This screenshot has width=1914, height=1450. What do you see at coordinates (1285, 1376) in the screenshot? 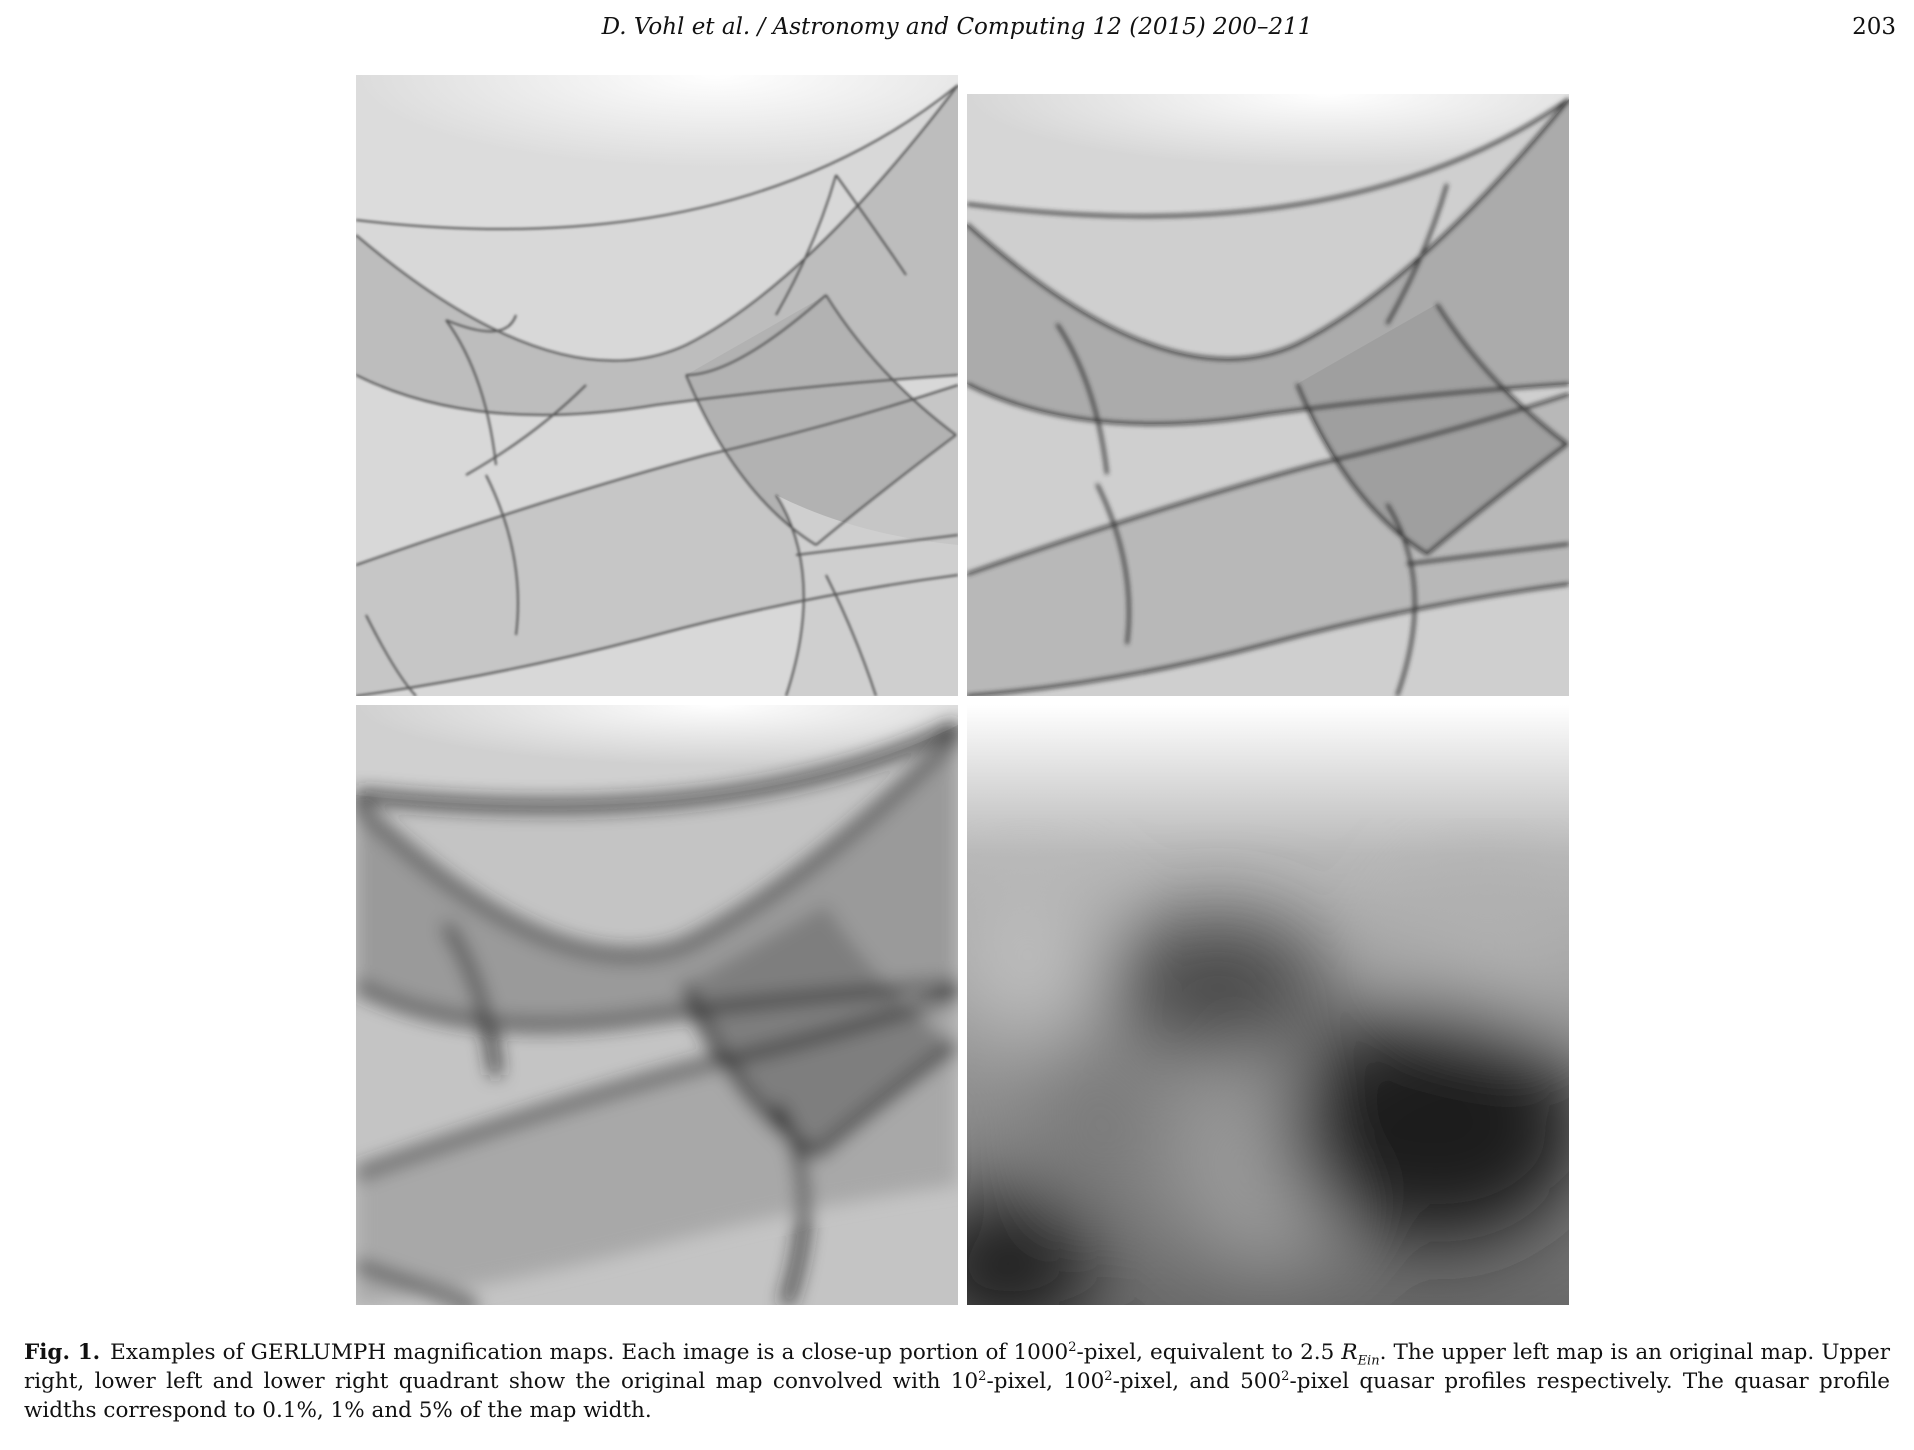
I see `caption-sup-4: 2` at bounding box center [1285, 1376].